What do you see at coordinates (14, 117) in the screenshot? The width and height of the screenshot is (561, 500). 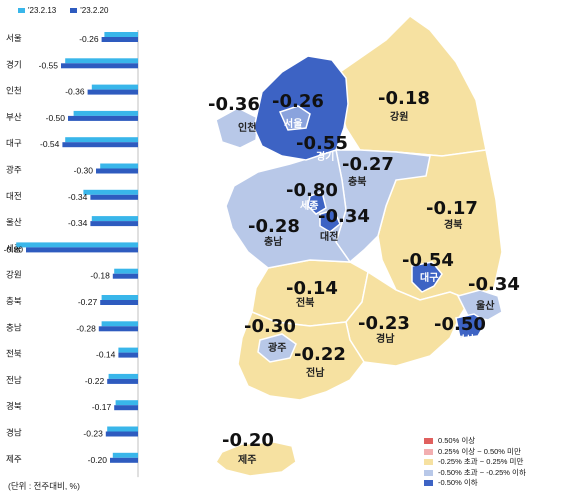 I see `category-label: 부산` at bounding box center [14, 117].